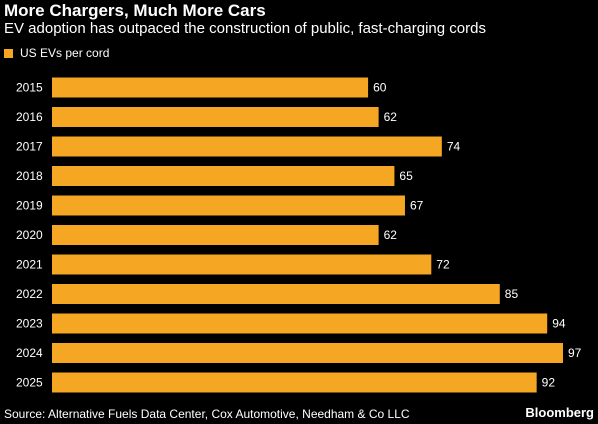 The height and width of the screenshot is (424, 598). Describe the element at coordinates (210, 87) in the screenshot. I see `bar-2015` at that location.